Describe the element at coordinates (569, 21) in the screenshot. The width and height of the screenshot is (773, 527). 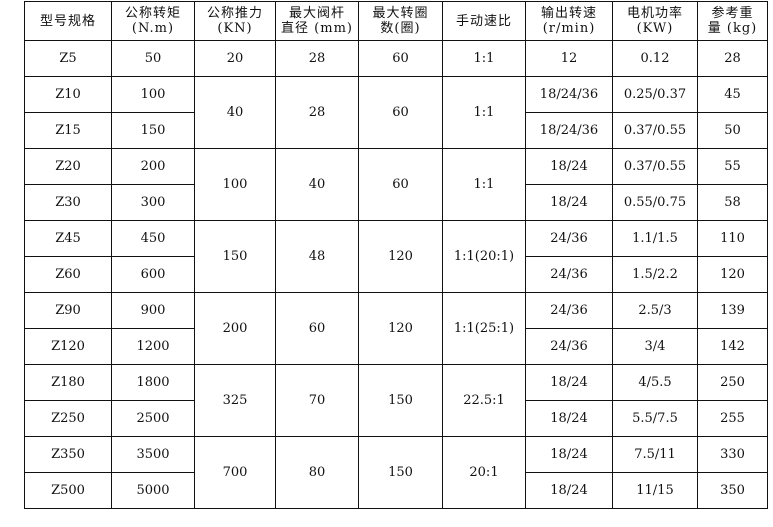
I see `header-output-speed: 输出转速 (r/min)` at that location.